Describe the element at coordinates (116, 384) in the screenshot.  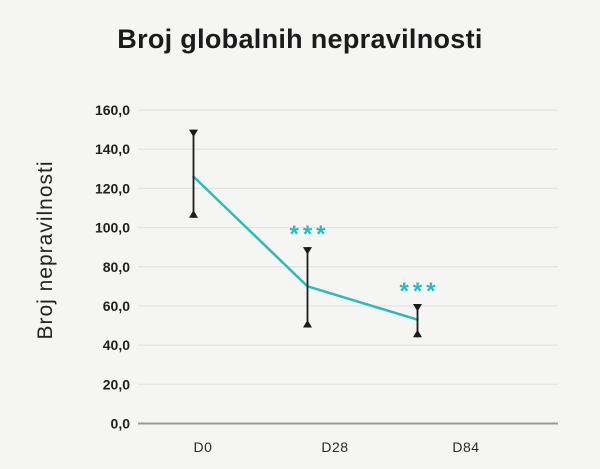
I see `y-tick-label: 20,0` at that location.